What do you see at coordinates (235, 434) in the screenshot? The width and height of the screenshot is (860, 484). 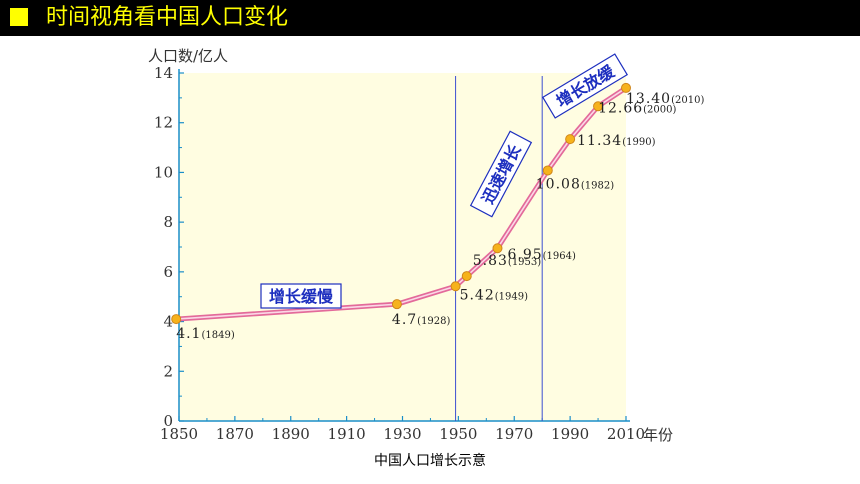 I see `x-tick-label: 1870` at bounding box center [235, 434].